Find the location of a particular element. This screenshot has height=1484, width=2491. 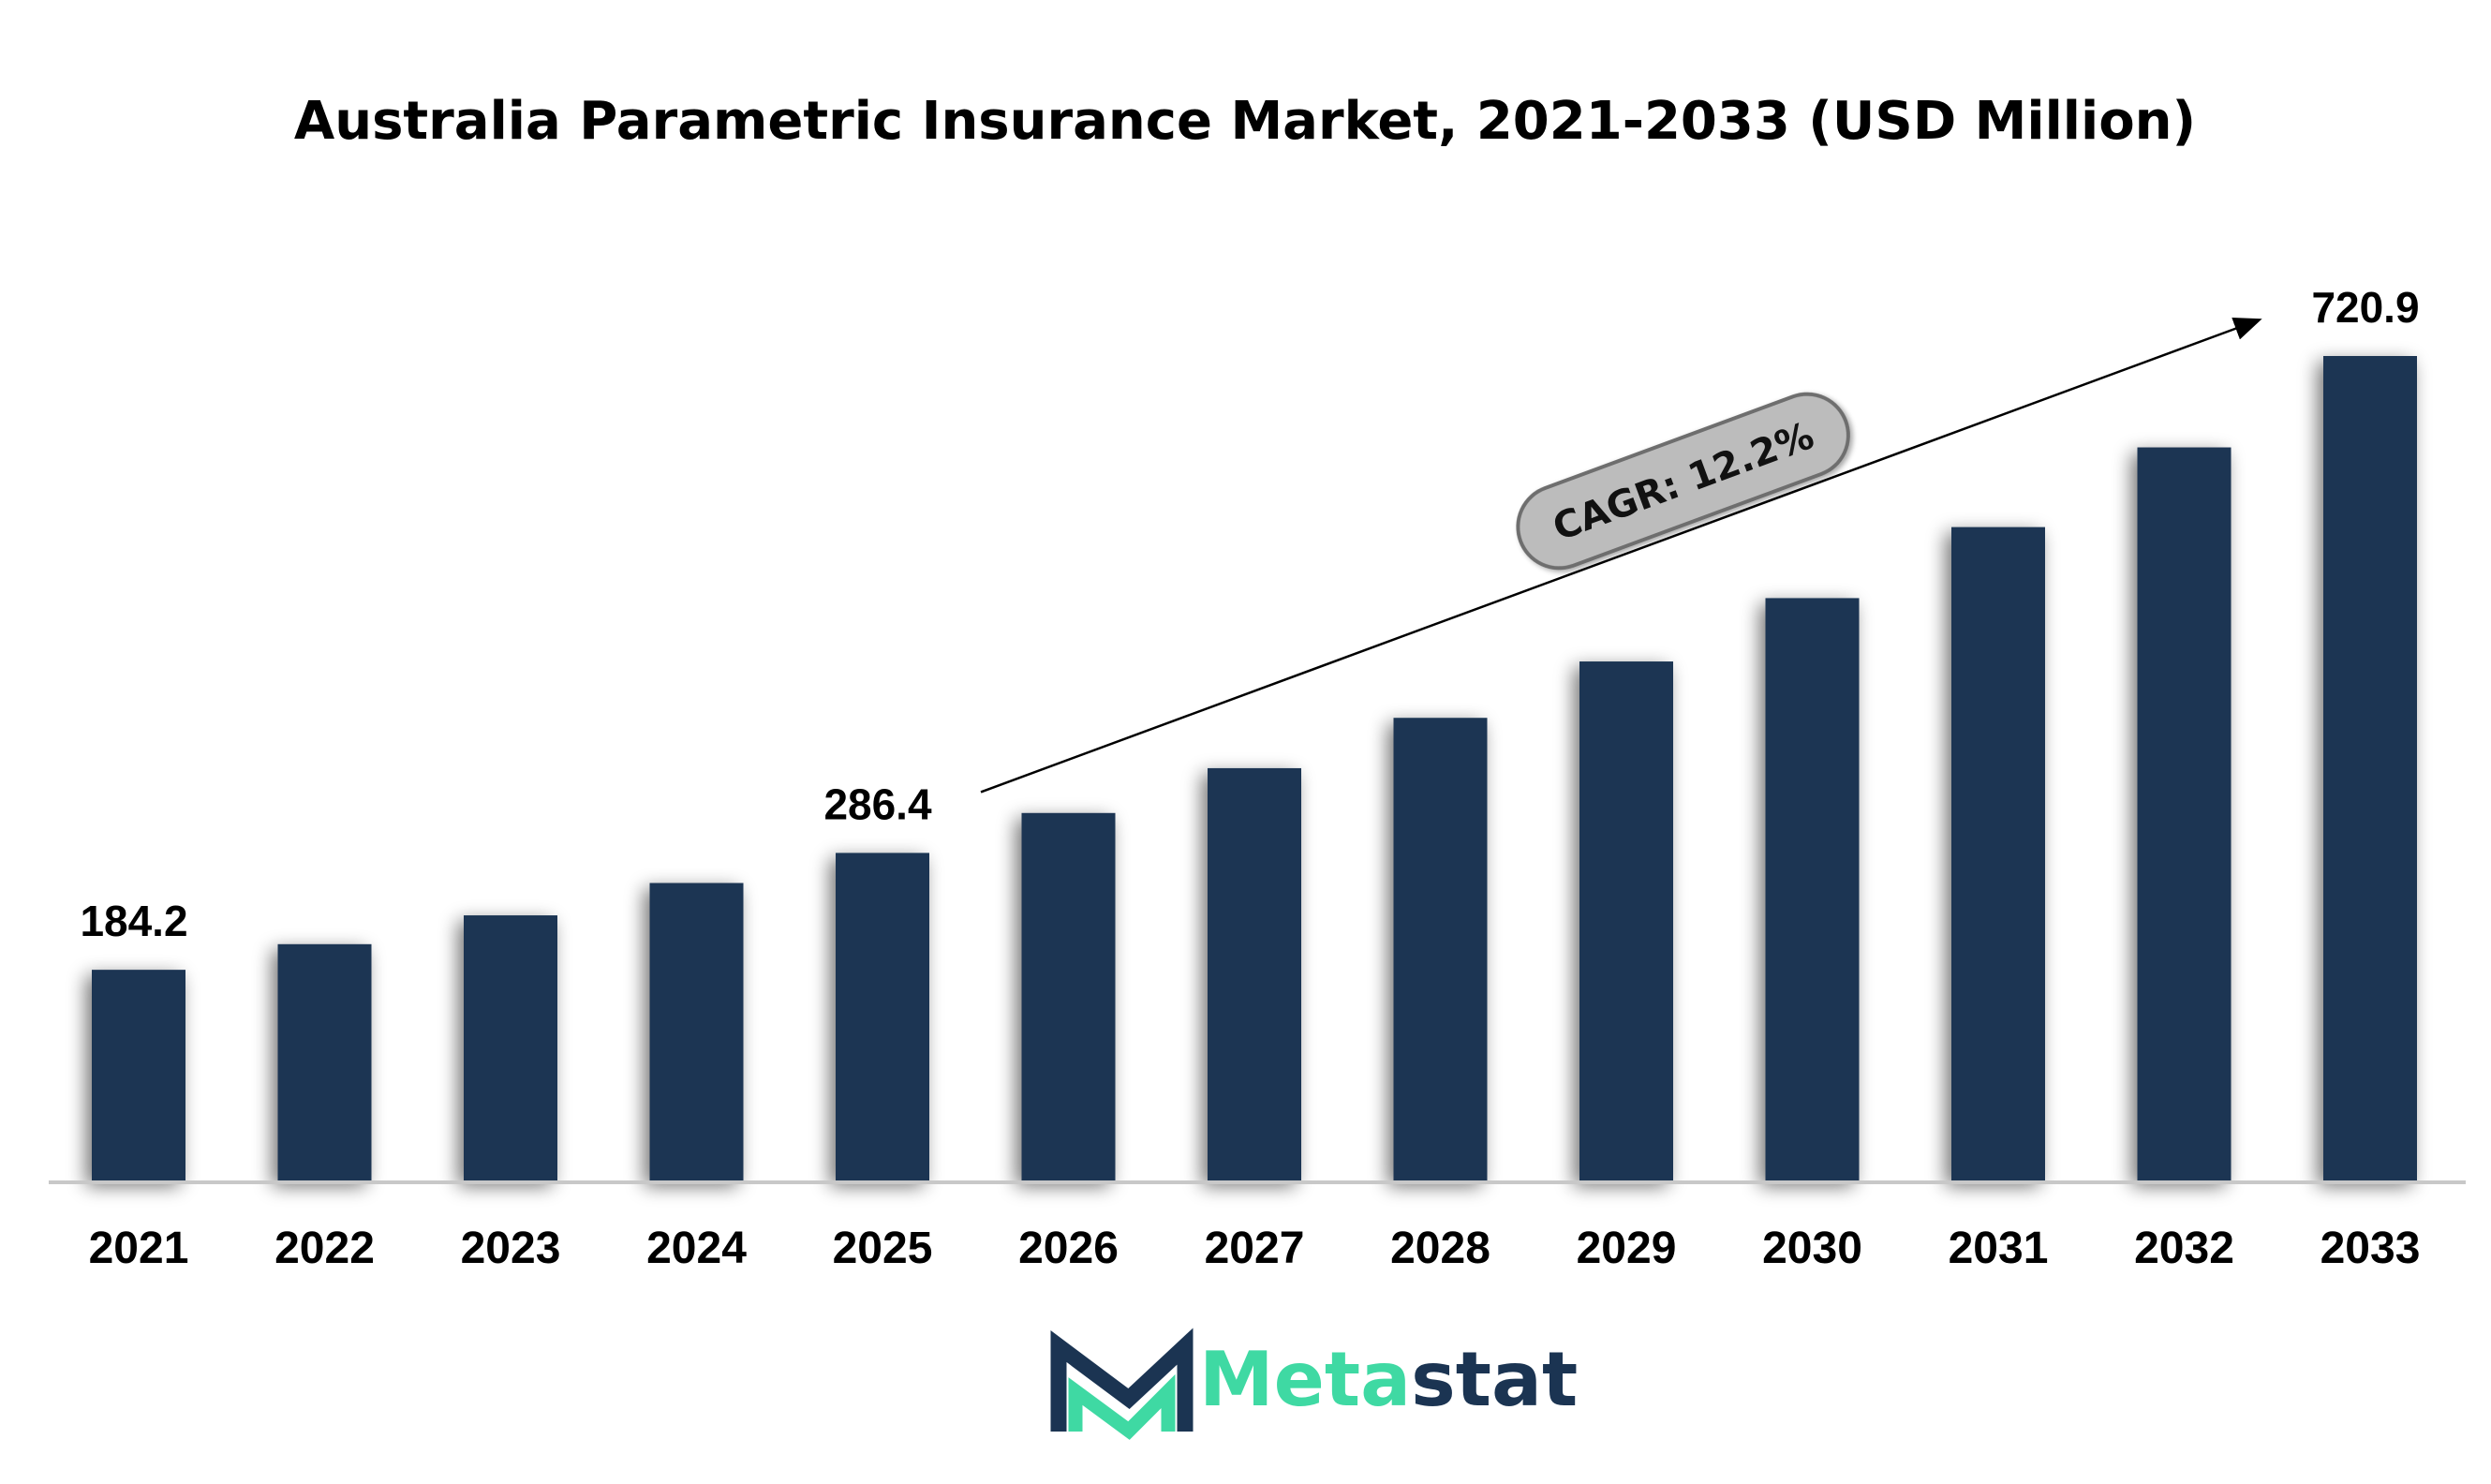

data-label-2021: 184.2 is located at coordinates (134, 921).